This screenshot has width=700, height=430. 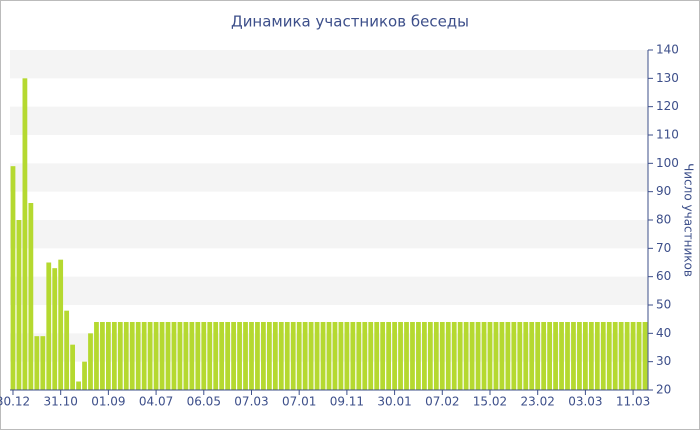 What do you see at coordinates (156, 402) in the screenshot?
I see `x-tick-label: 04.07` at bounding box center [156, 402].